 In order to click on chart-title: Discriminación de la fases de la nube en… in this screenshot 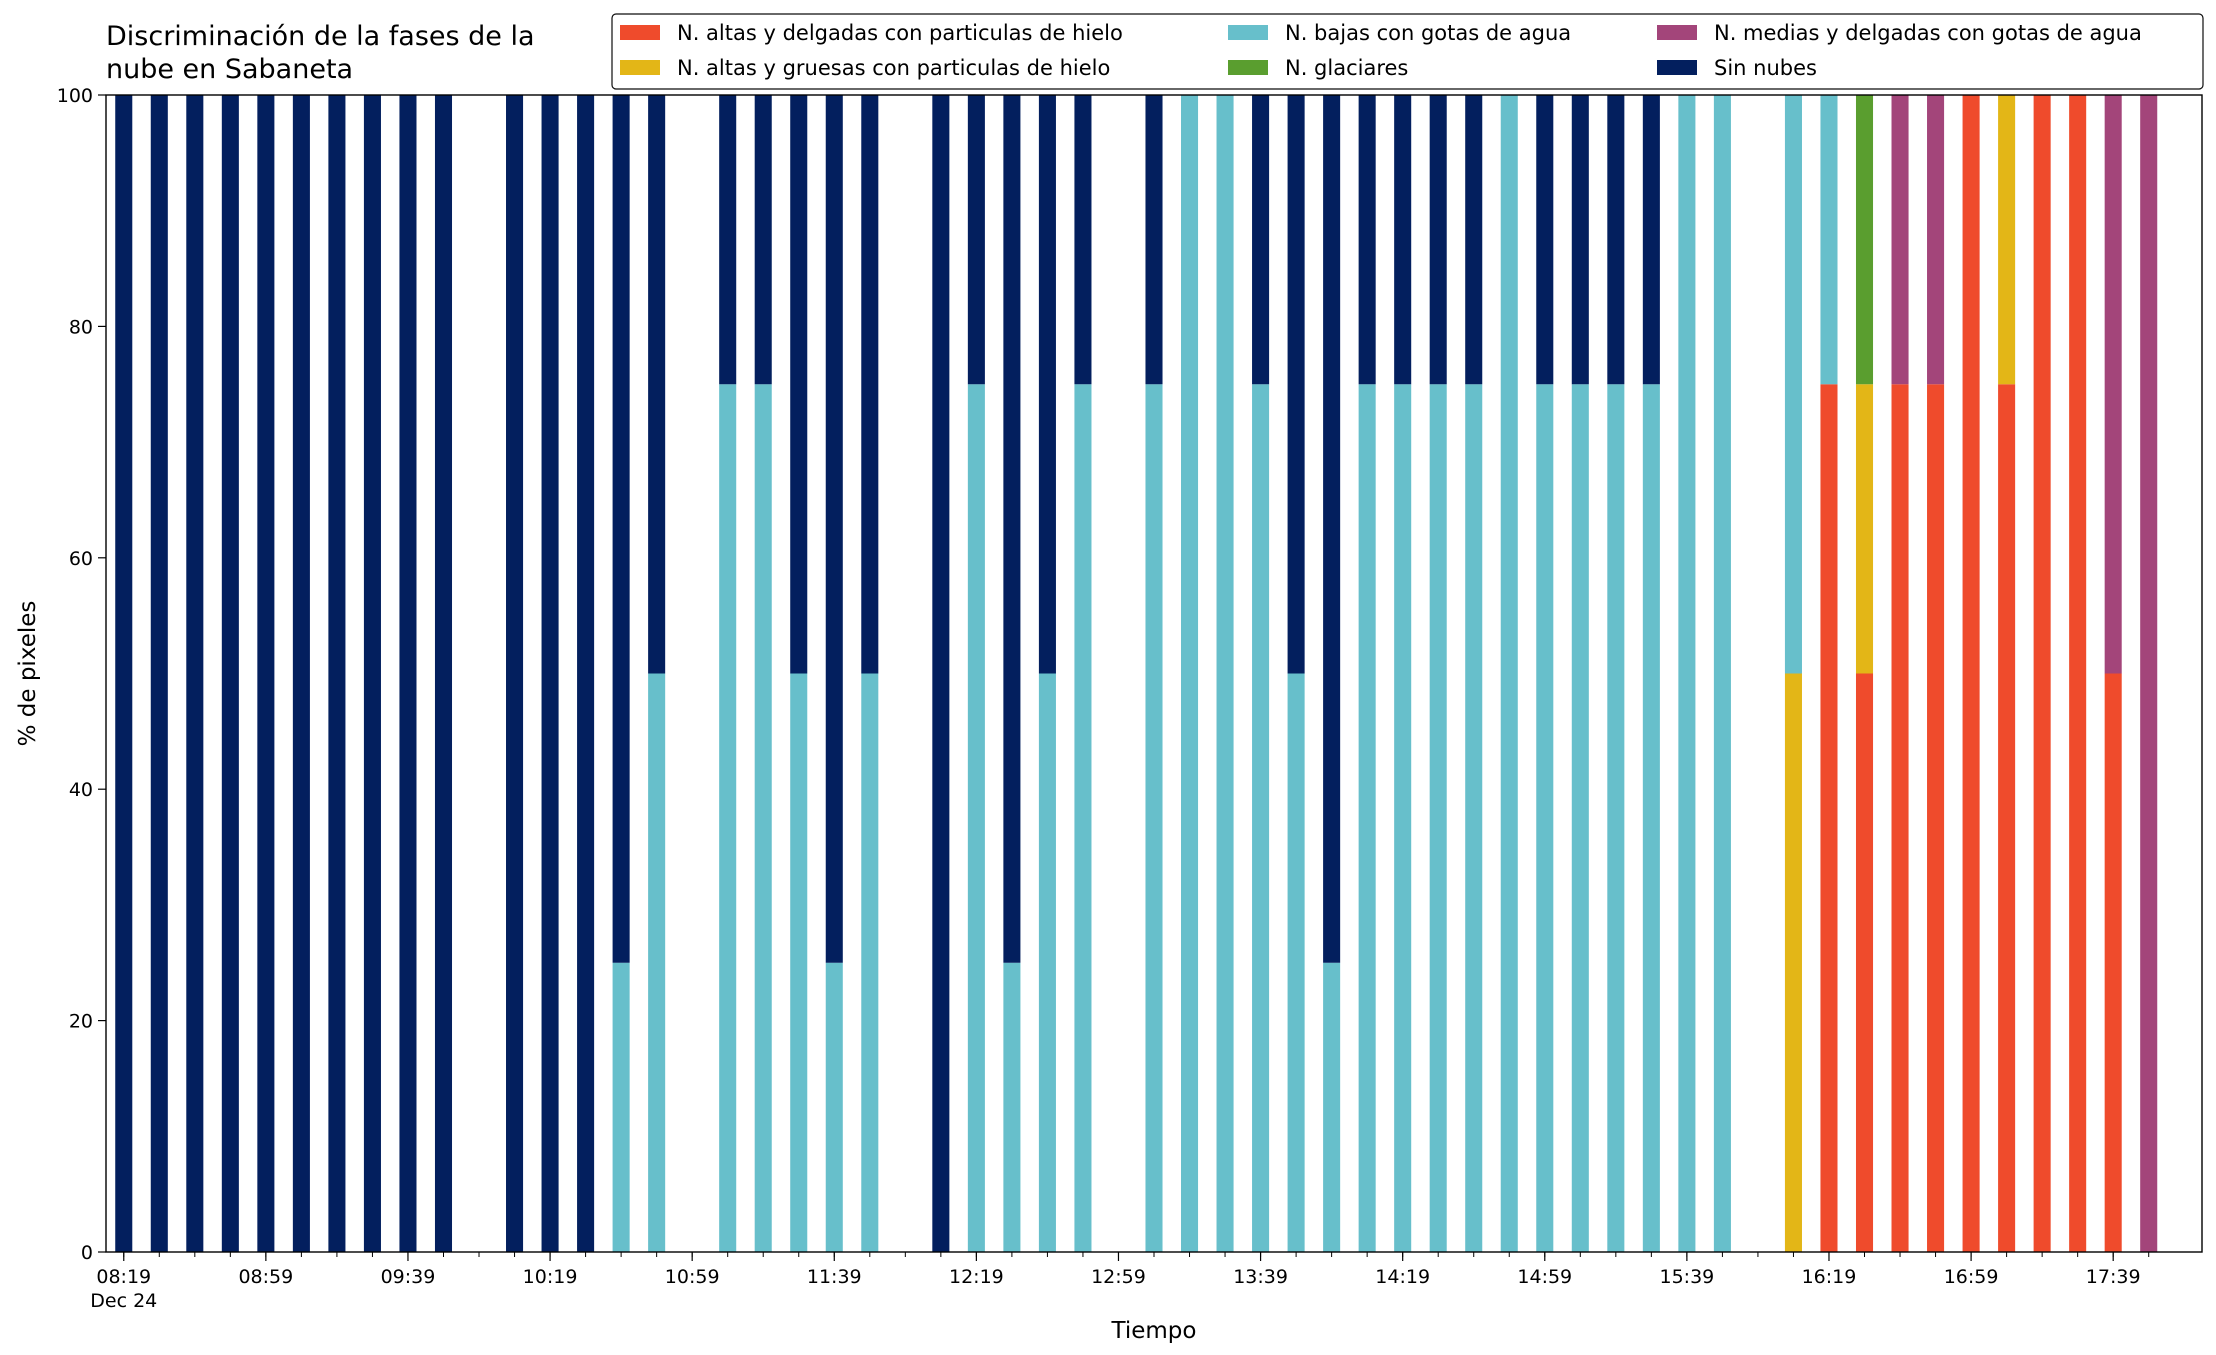, I will do `click(320, 53)`.